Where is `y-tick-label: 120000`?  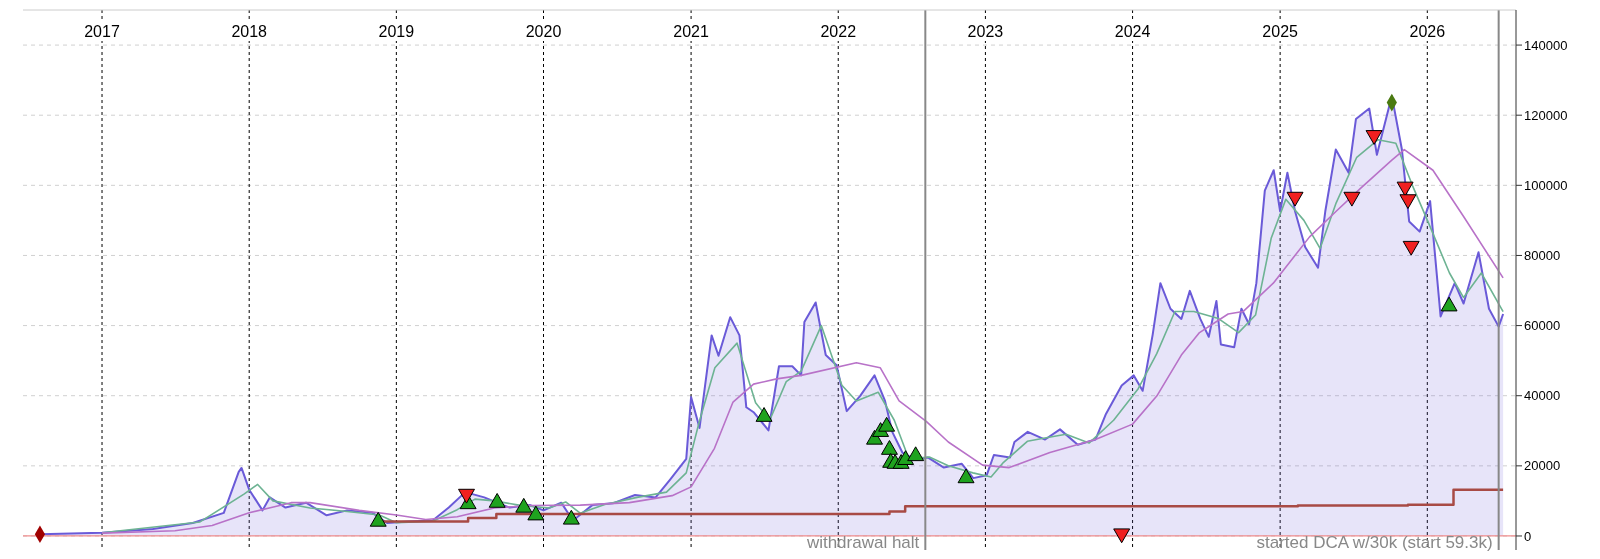 y-tick-label: 120000 is located at coordinates (1546, 115).